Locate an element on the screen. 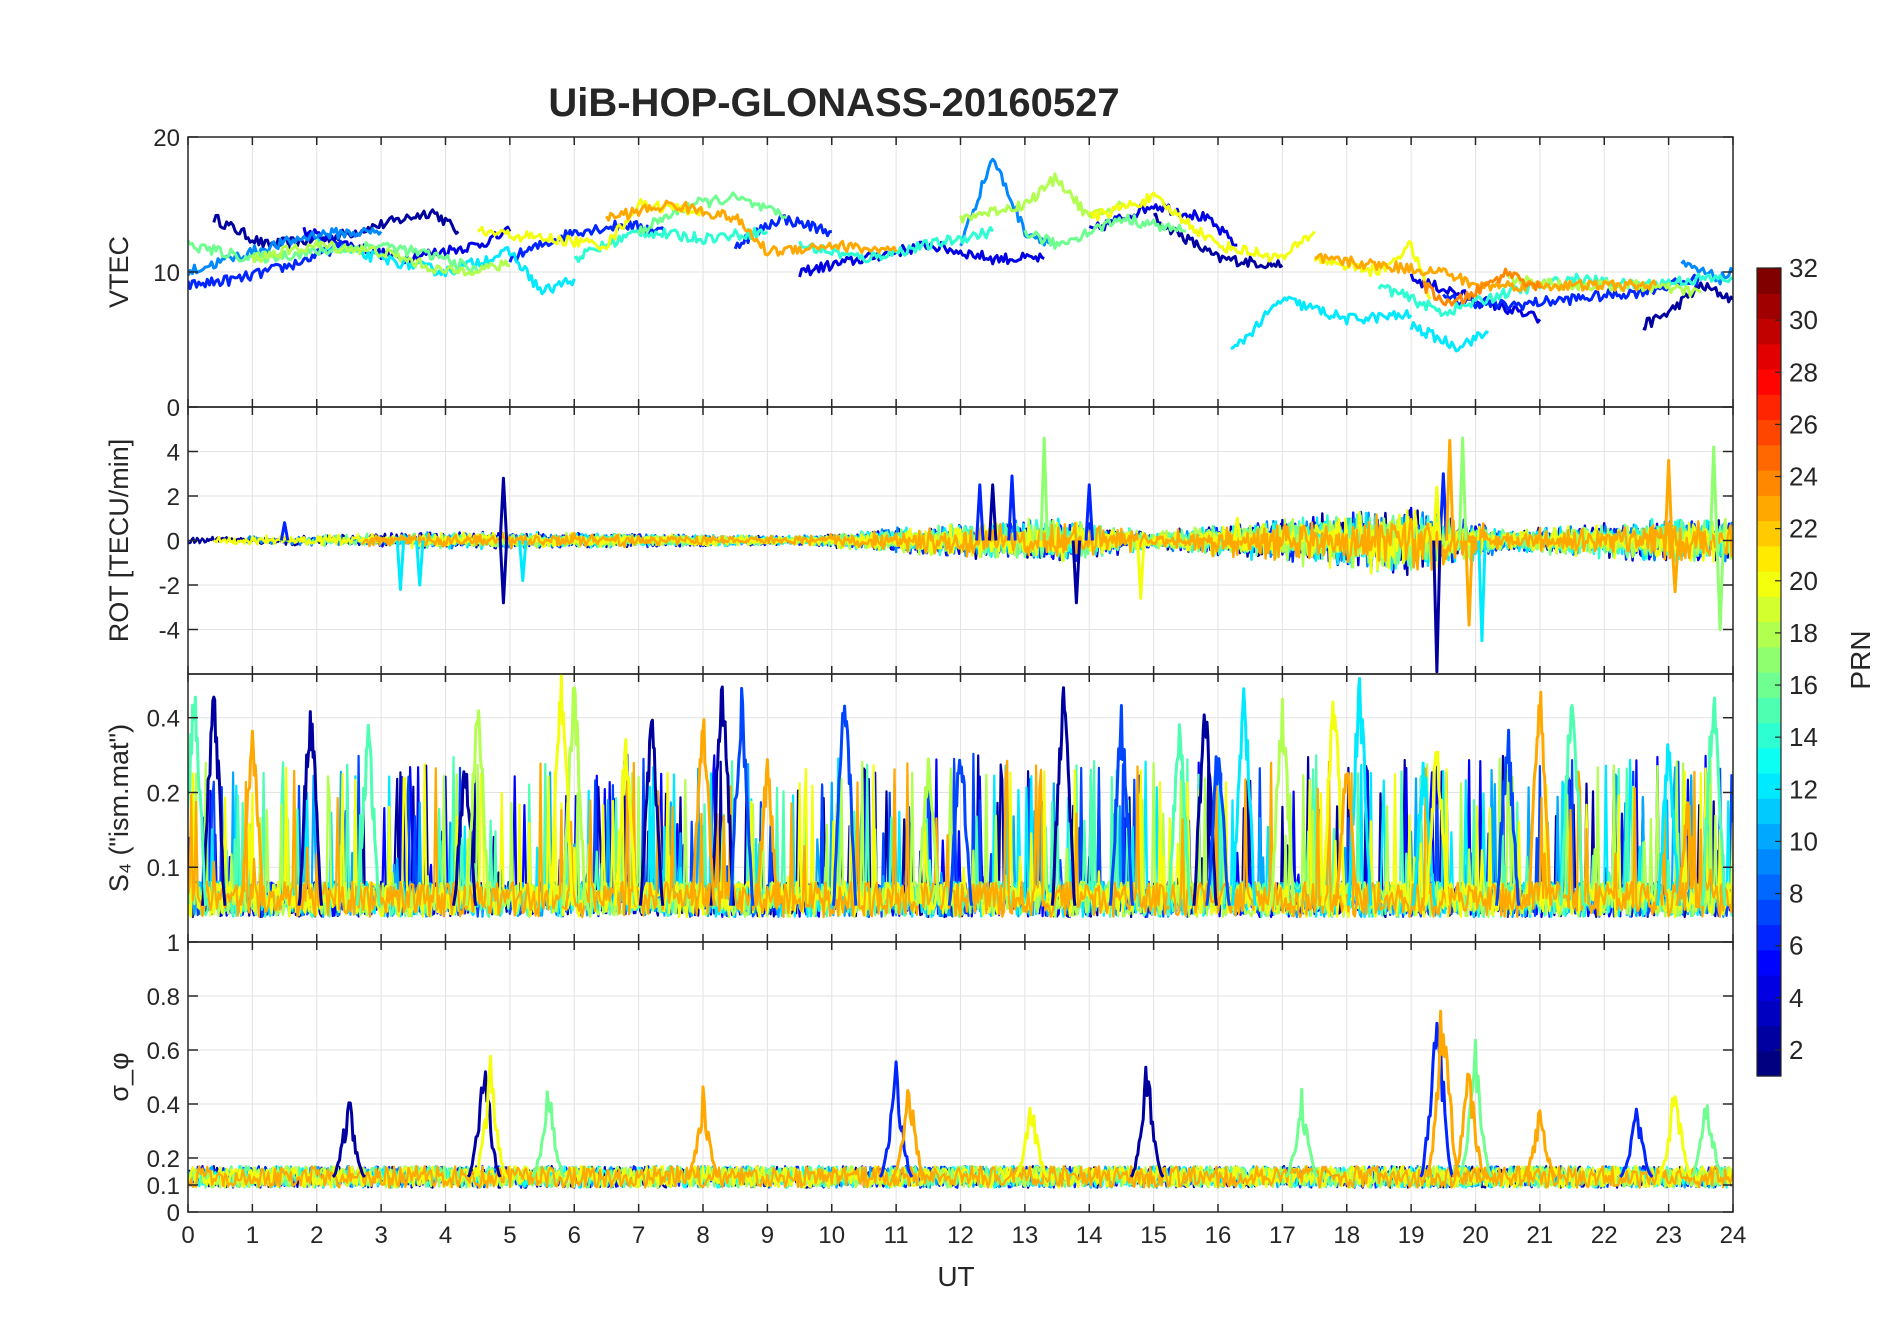 The image size is (1902, 1330). y-axis-label-vtec: VTEC is located at coordinates (119, 272).